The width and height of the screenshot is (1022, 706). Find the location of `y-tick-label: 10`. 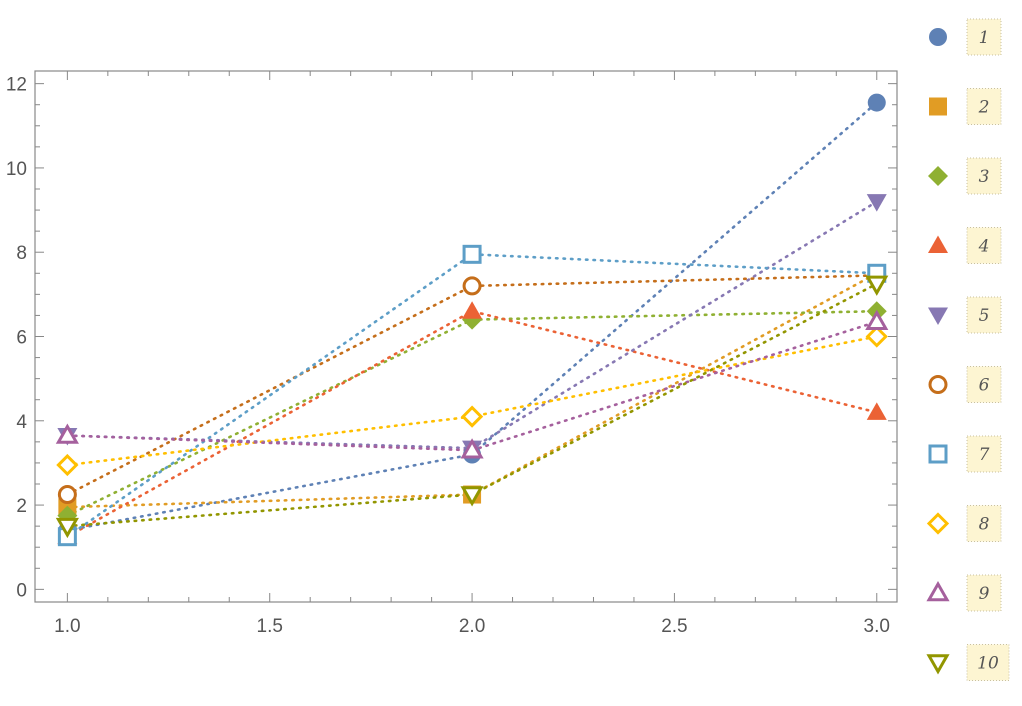

y-tick-label: 10 is located at coordinates (16, 169).